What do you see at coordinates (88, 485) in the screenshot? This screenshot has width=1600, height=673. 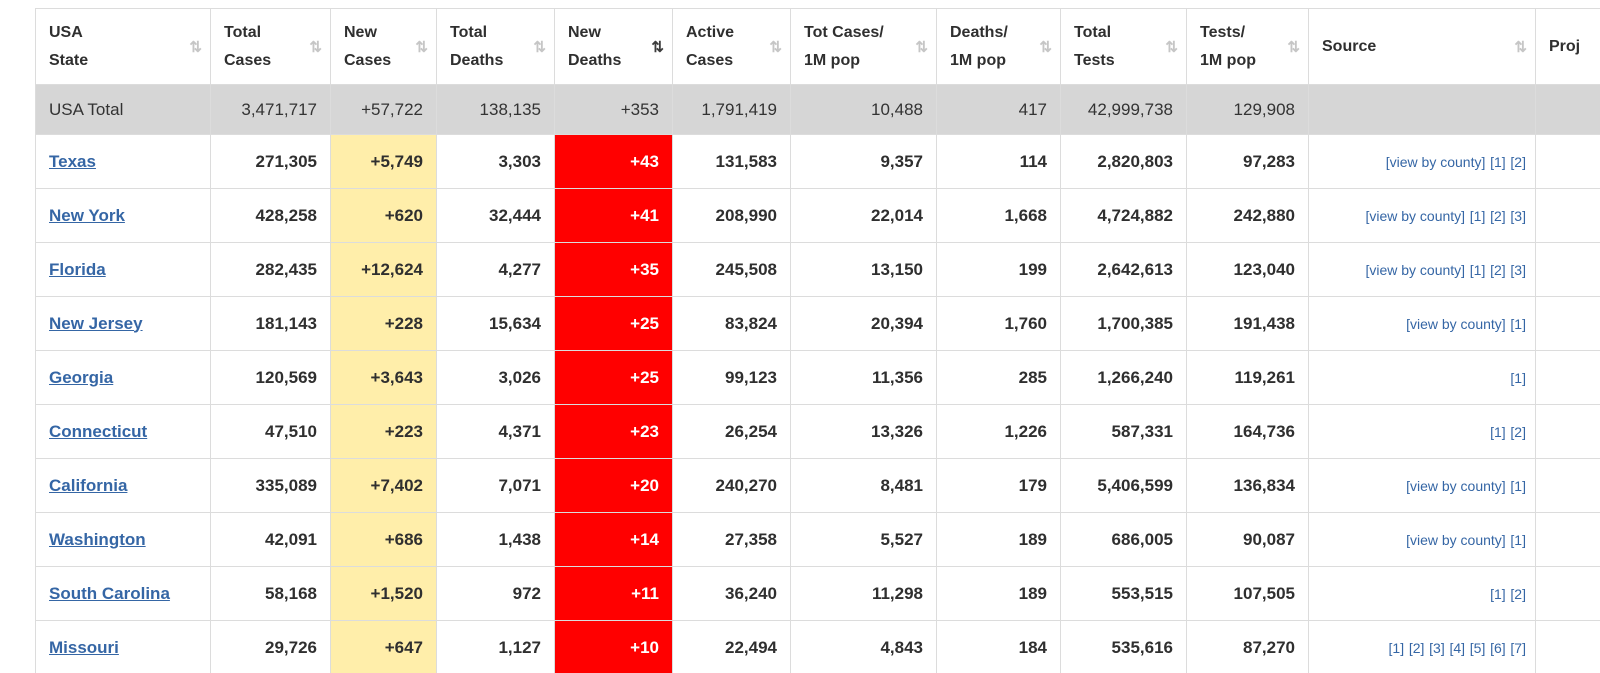 I see `state-link: California` at bounding box center [88, 485].